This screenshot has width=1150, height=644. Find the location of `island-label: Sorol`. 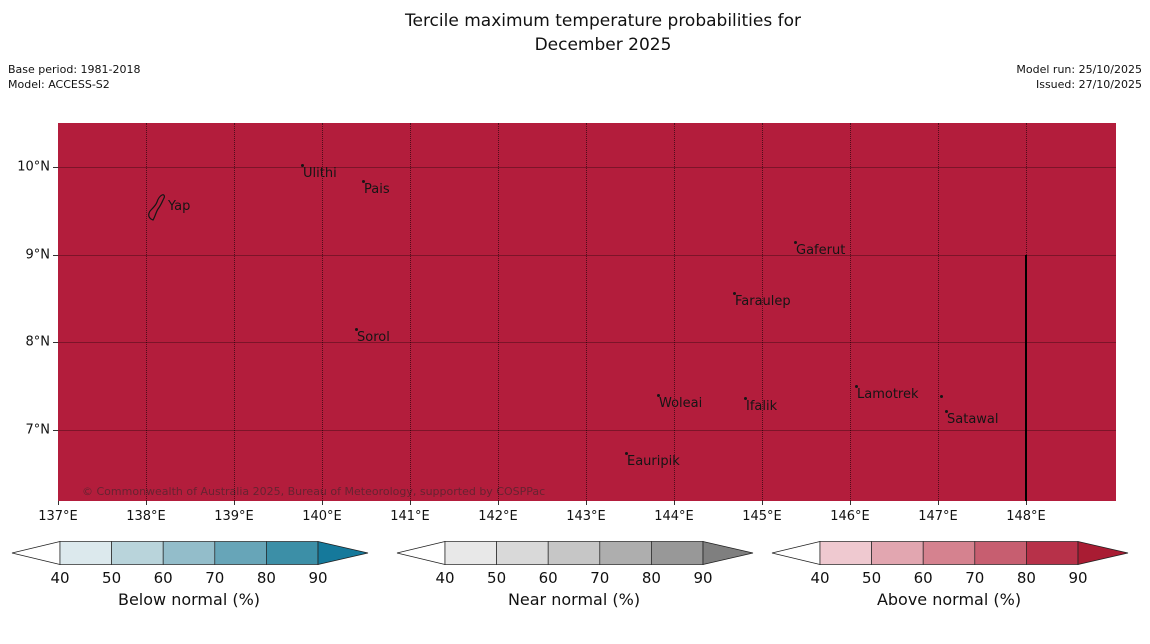

island-label: Sorol is located at coordinates (373, 337).